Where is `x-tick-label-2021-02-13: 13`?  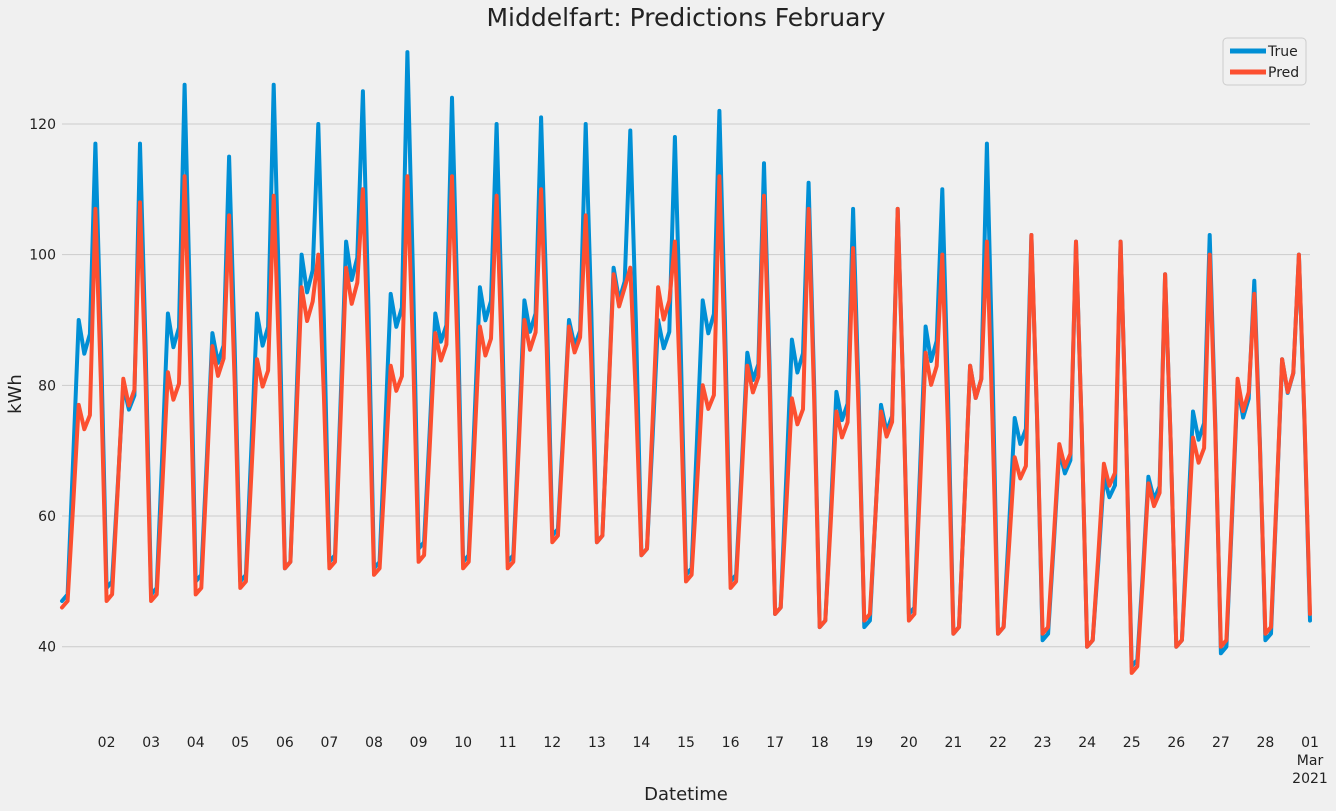
x-tick-label-2021-02-13: 13 is located at coordinates (597, 743).